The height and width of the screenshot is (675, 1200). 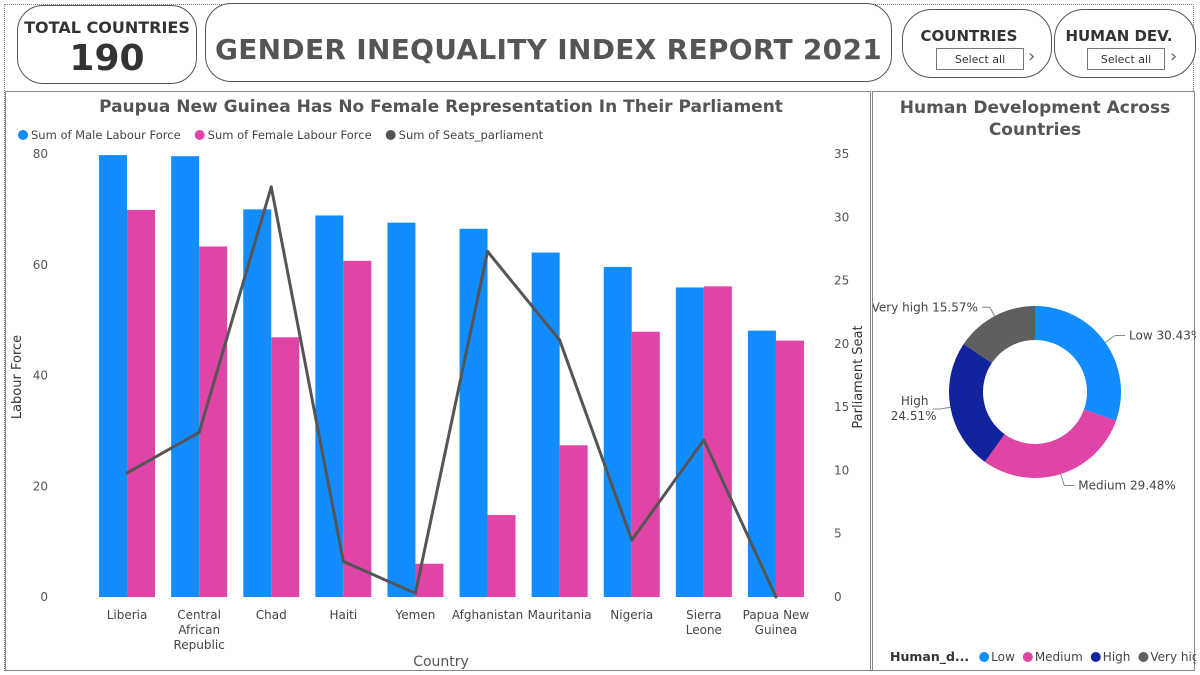 I want to click on y2-tick-label: 20, so click(x=841, y=344).